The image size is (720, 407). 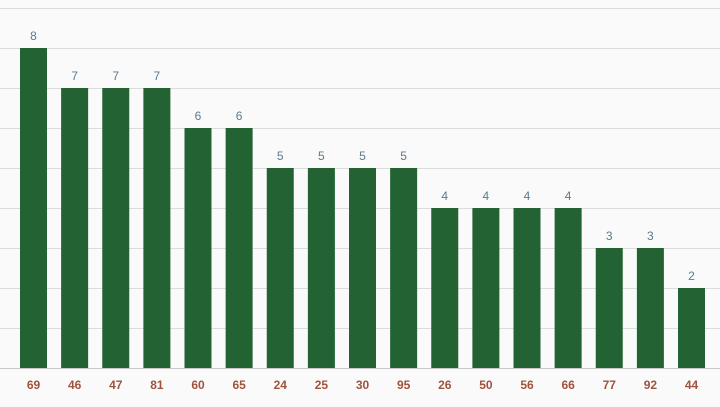 What do you see at coordinates (404, 385) in the screenshot?
I see `x-tick-label-95: 95` at bounding box center [404, 385].